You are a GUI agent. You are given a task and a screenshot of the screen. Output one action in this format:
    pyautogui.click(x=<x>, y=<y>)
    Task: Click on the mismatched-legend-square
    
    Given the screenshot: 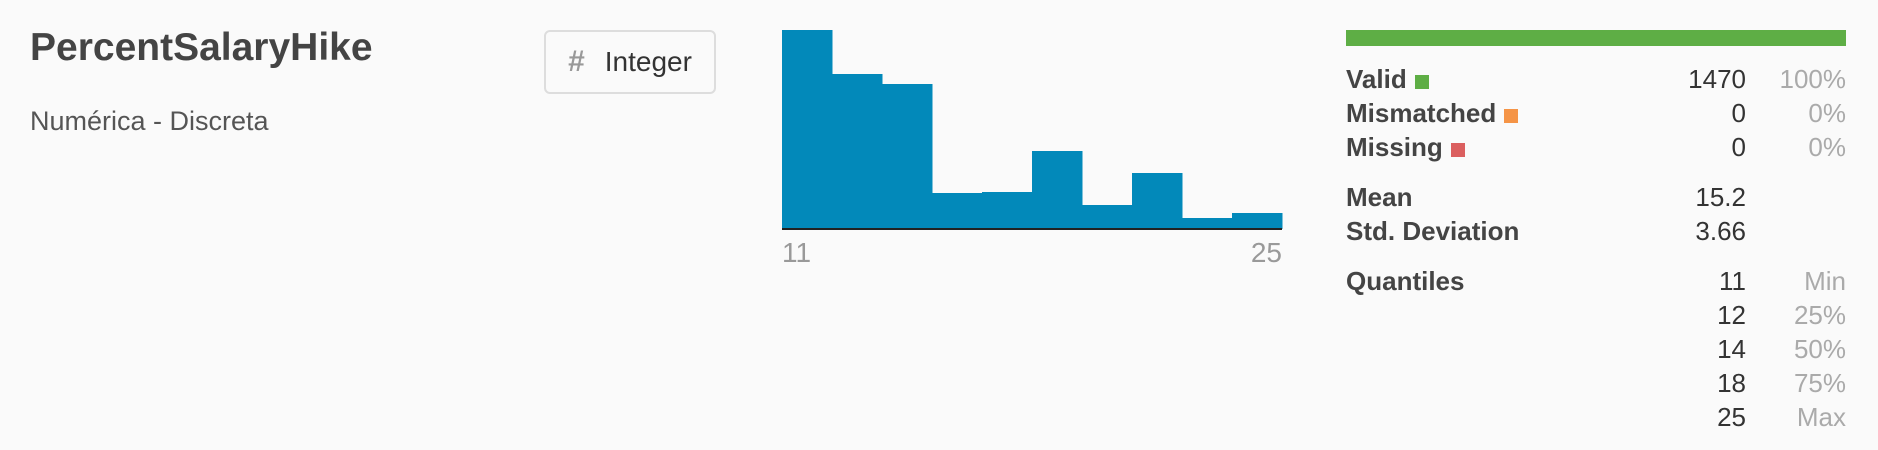 What is the action you would take?
    pyautogui.click(x=1511, y=116)
    